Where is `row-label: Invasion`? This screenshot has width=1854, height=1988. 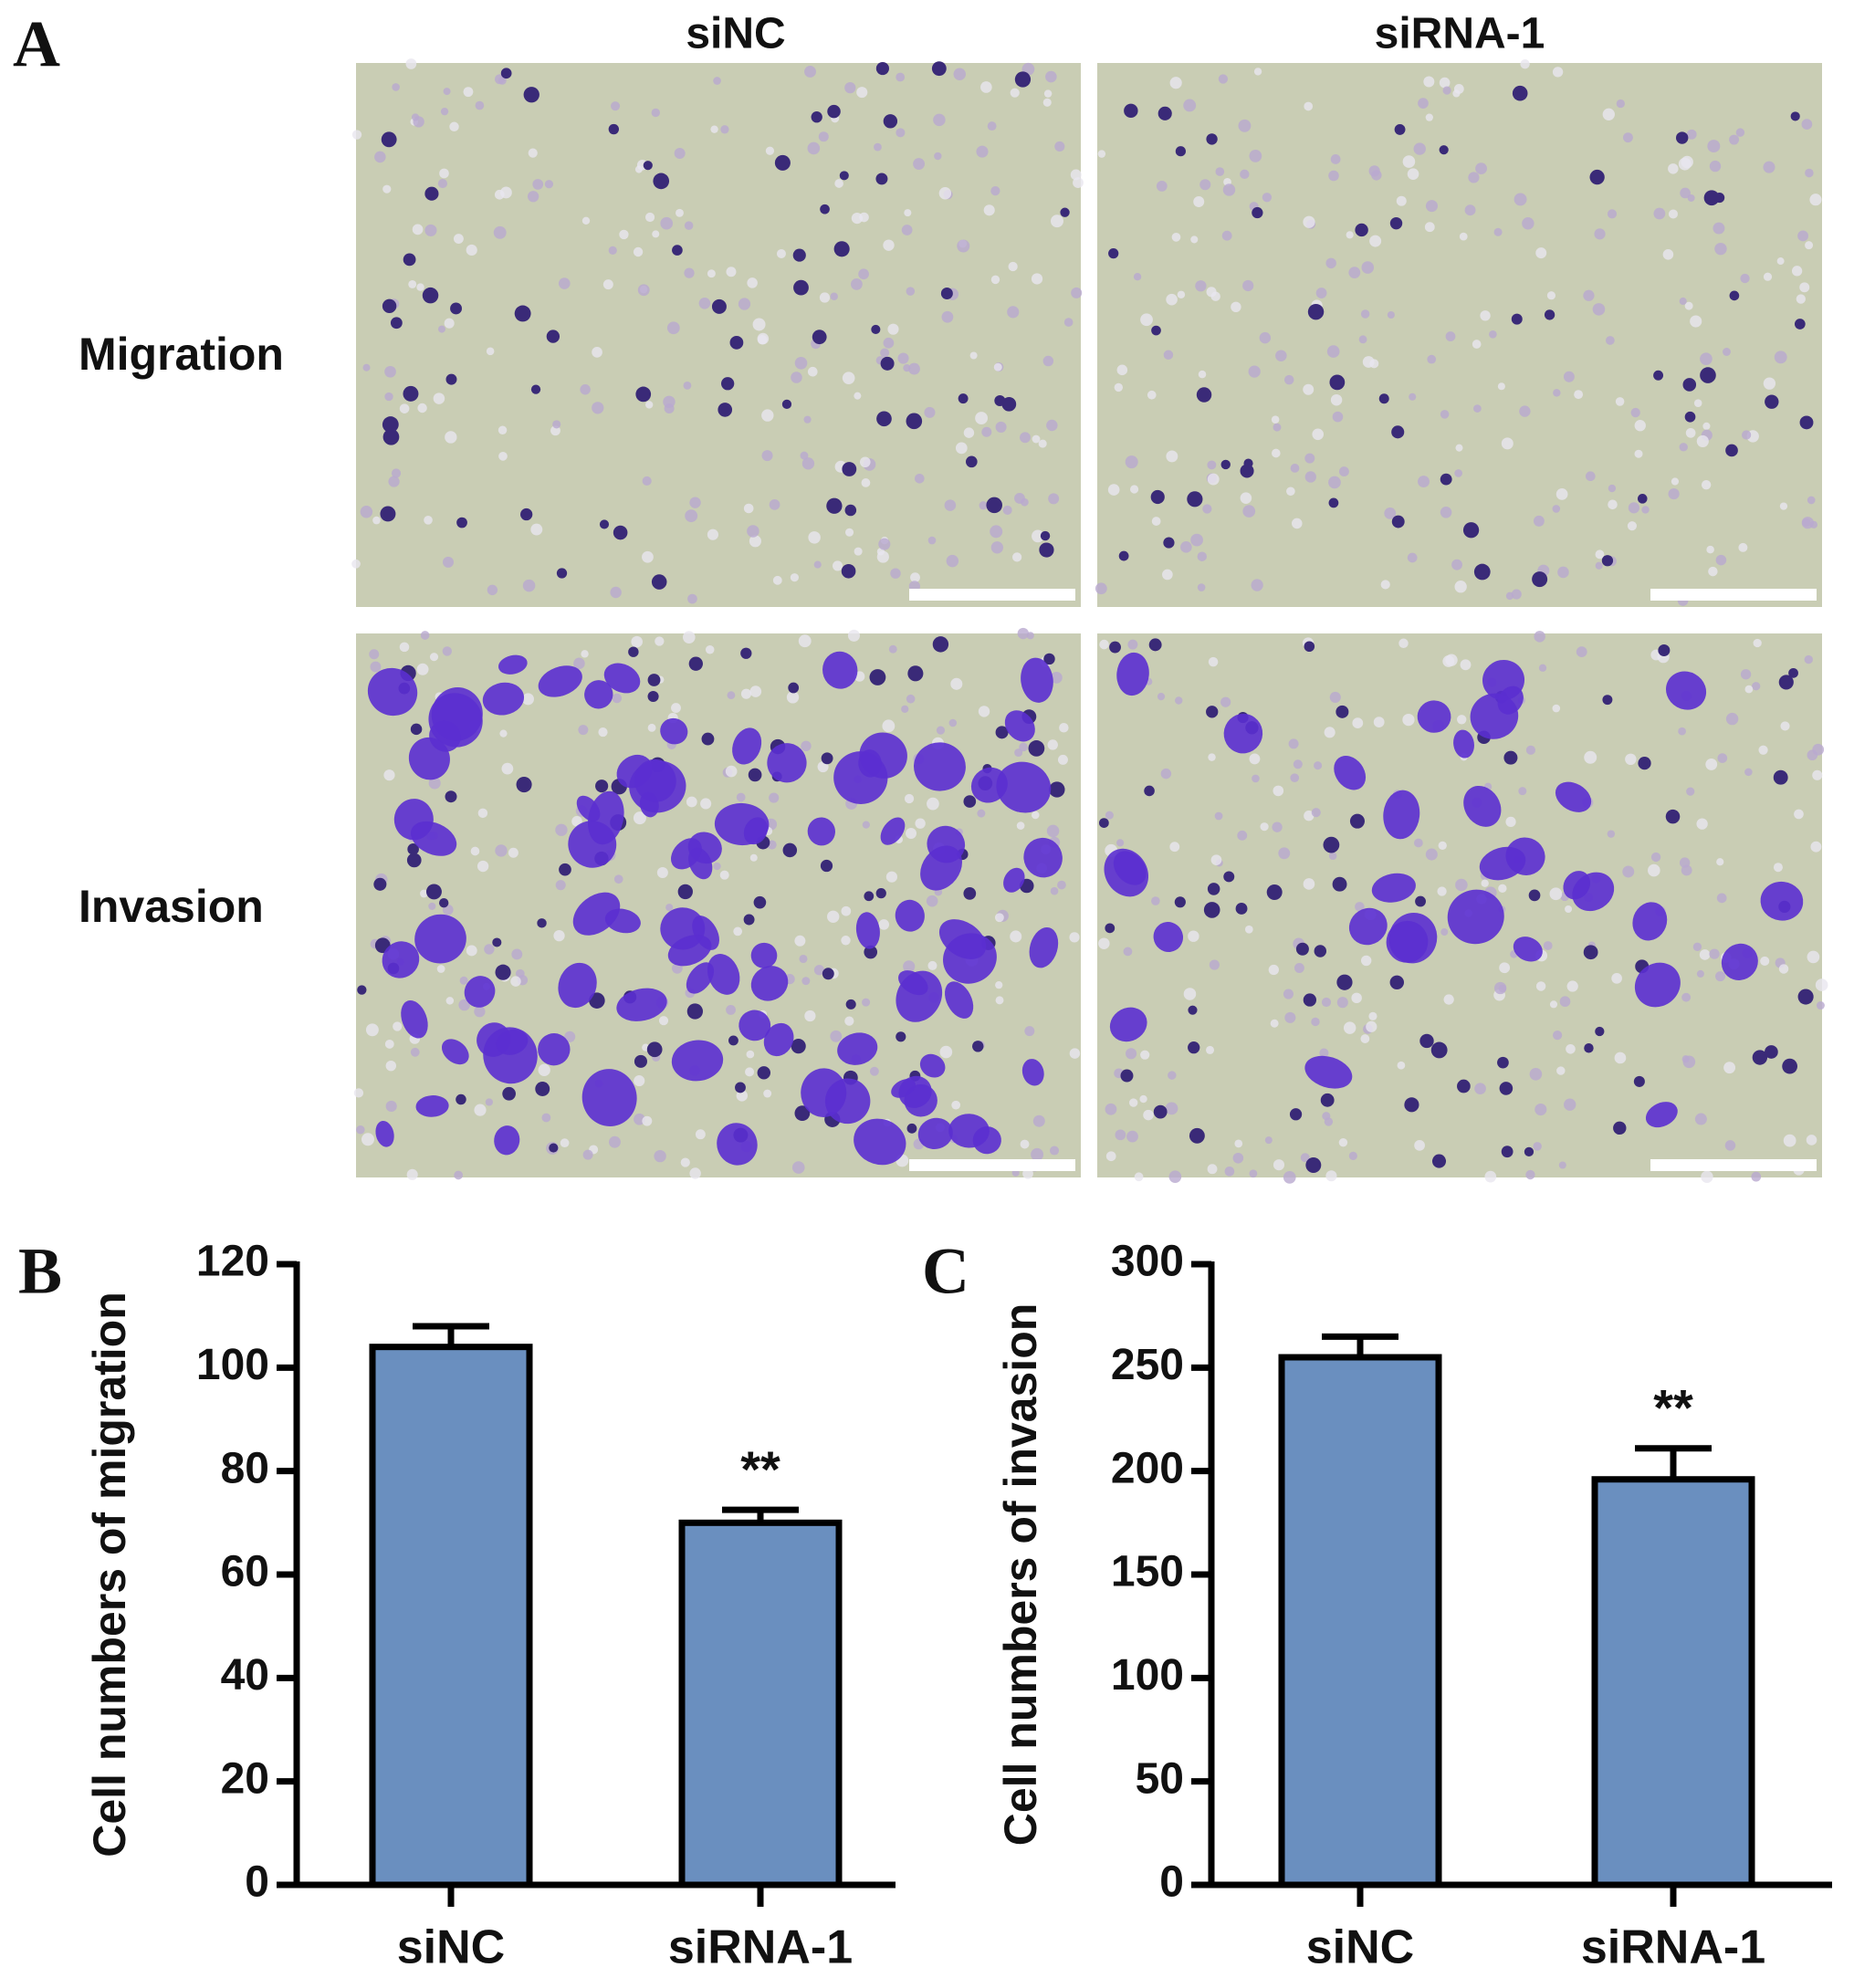
row-label: Invasion is located at coordinates (172, 906).